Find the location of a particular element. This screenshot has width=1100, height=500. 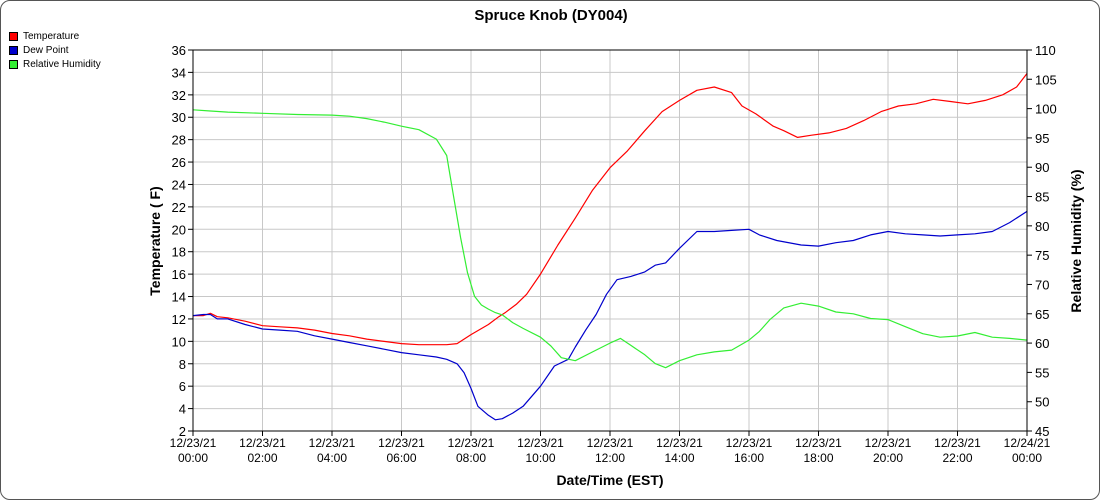

x-tick-label-time: 06:00 is located at coordinates (401, 458).